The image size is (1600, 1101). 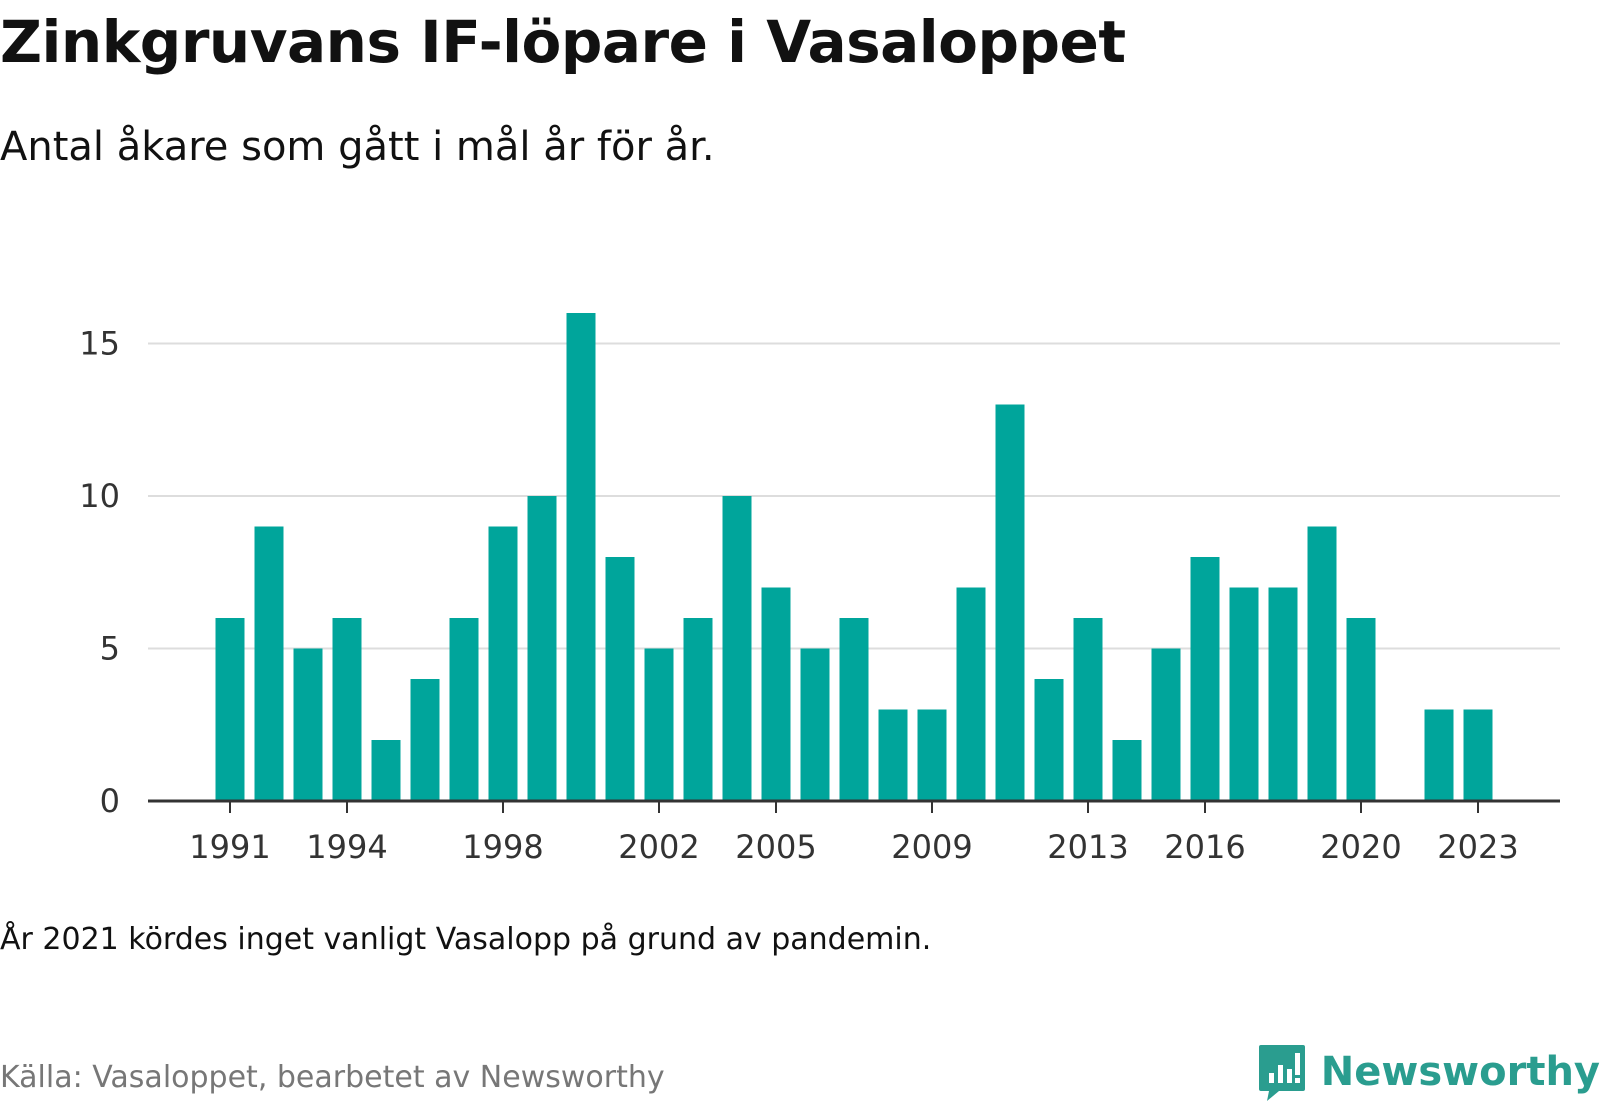 I want to click on x-tick-label: 1991, so click(x=229, y=847).